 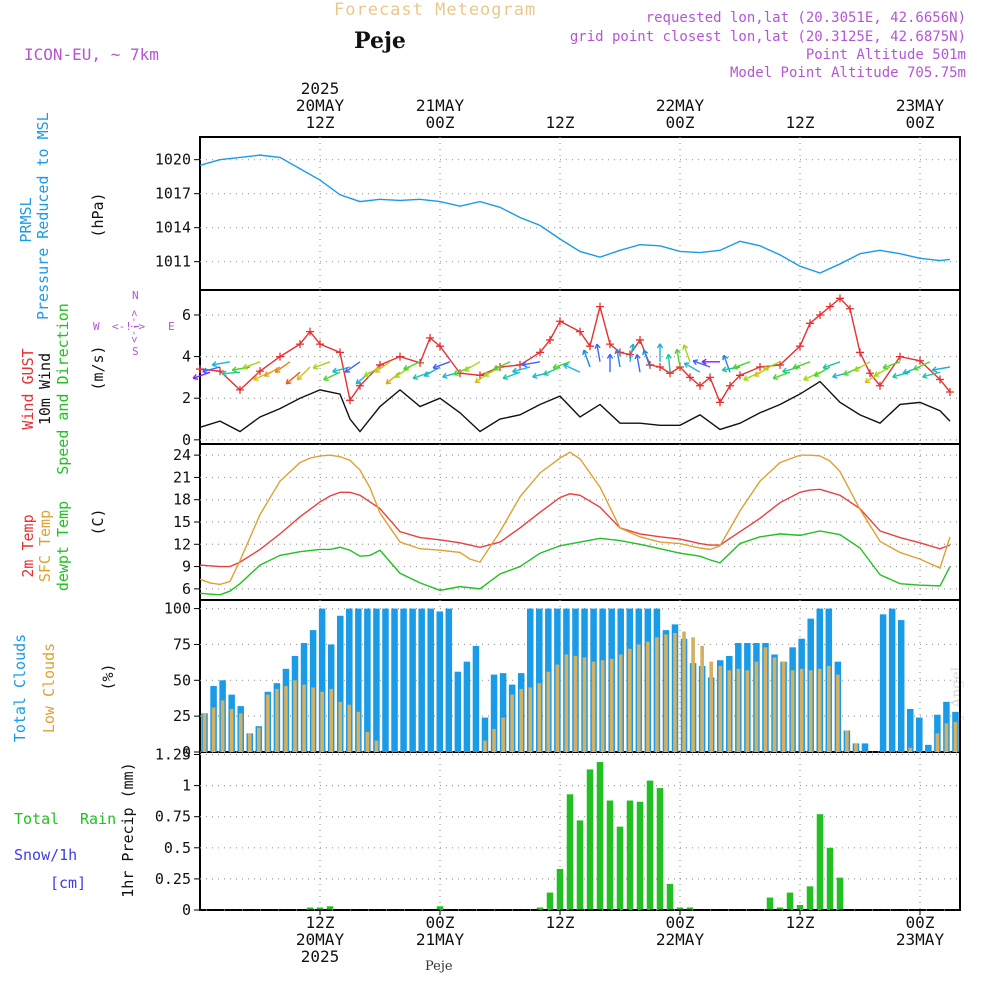 I want to click on pressure-ytick-label: 1020, so click(x=173, y=160).